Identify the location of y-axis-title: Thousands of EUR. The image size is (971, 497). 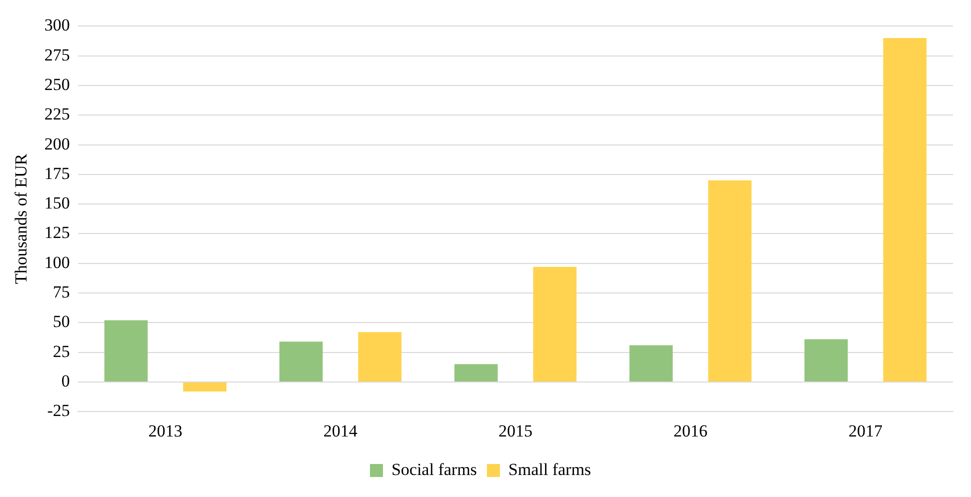
(21, 218).